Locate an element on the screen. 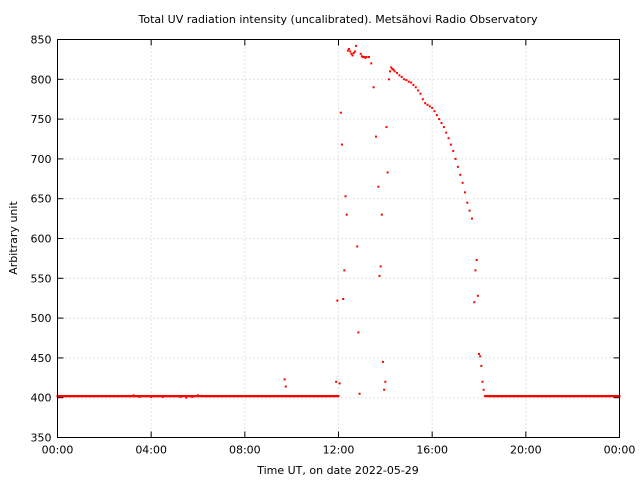 Image resolution: width=640 pixels, height=480 pixels. y-tick-label: 650 is located at coordinates (41, 199).